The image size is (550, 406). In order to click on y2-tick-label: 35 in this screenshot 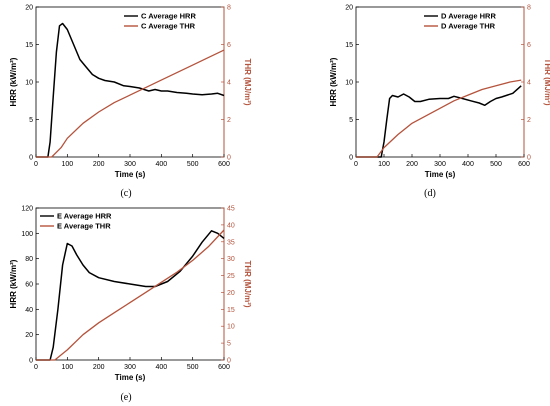, I will do `click(231, 242)`.